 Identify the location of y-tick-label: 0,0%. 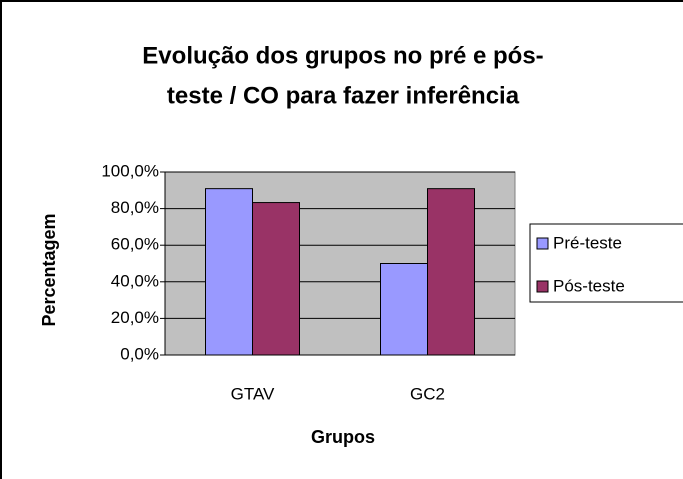
(139, 353).